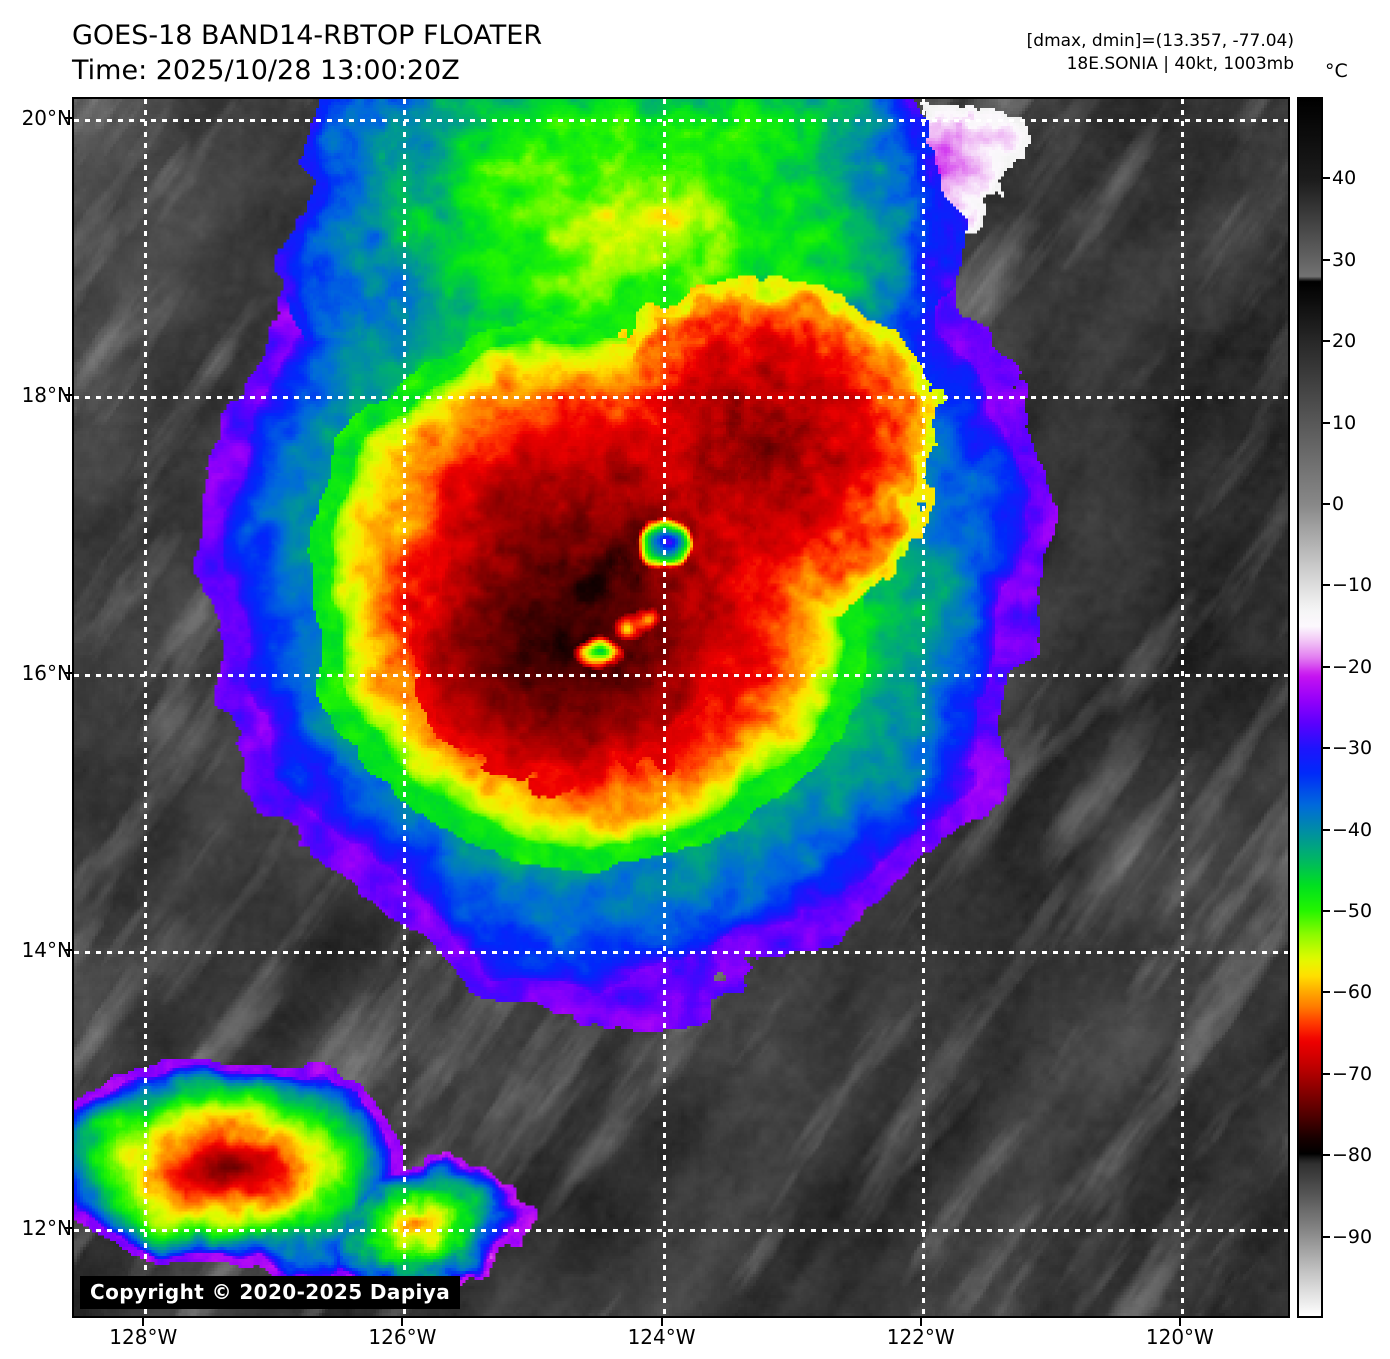  What do you see at coordinates (1344, 422) in the screenshot?
I see `colorbar-tick-label: 10` at bounding box center [1344, 422].